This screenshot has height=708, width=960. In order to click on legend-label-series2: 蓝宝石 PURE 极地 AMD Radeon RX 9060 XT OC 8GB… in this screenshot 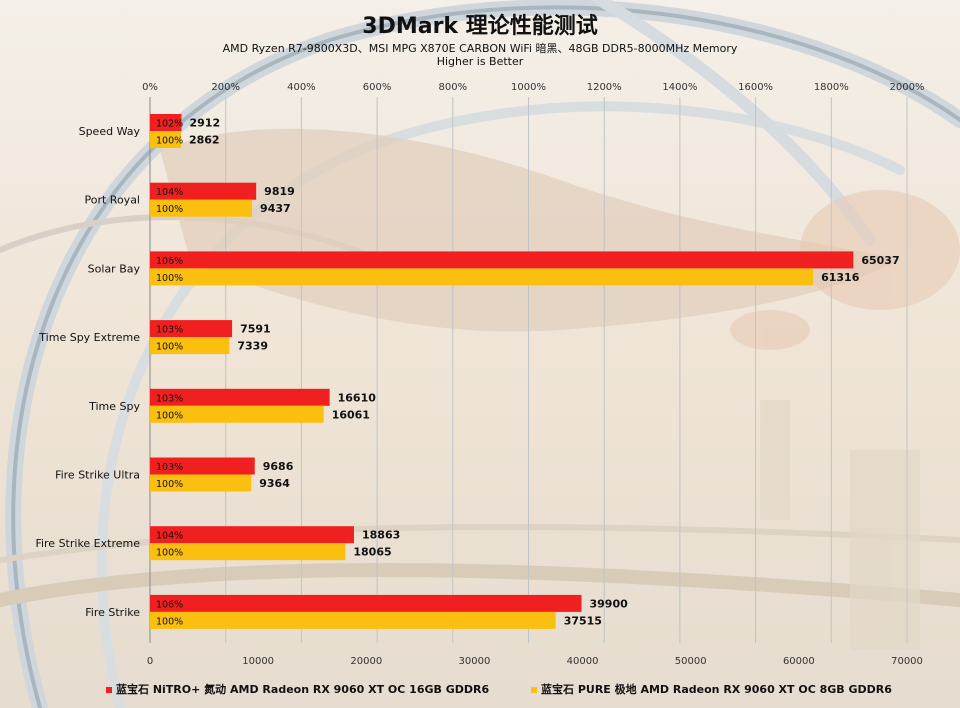, I will do `click(716, 689)`.